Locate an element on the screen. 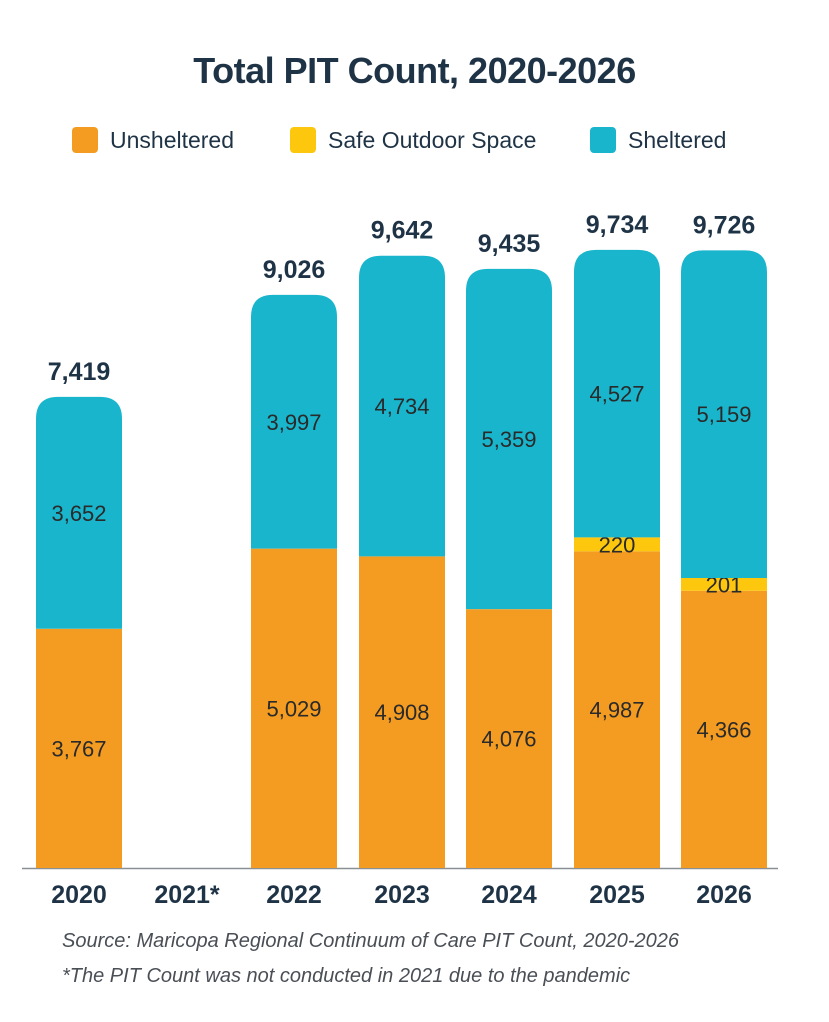  legend-swatch-sheltered is located at coordinates (603, 140).